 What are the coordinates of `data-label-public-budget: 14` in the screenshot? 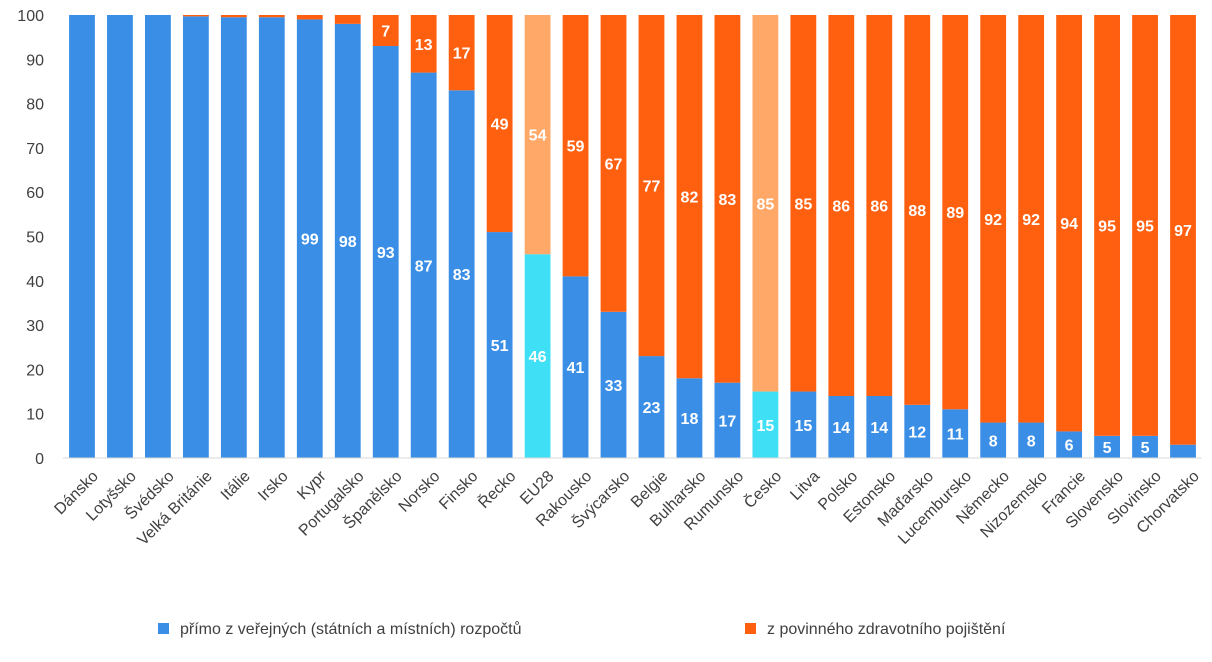 It's located at (841, 428).